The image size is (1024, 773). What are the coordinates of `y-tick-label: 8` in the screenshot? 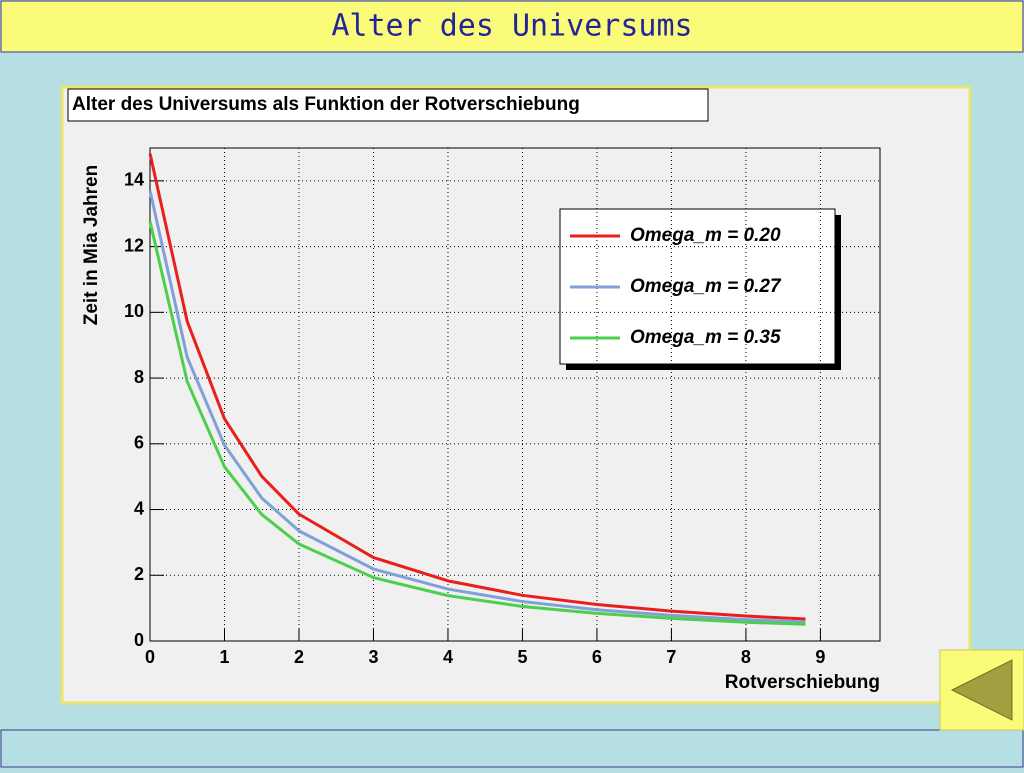 It's located at (139, 377).